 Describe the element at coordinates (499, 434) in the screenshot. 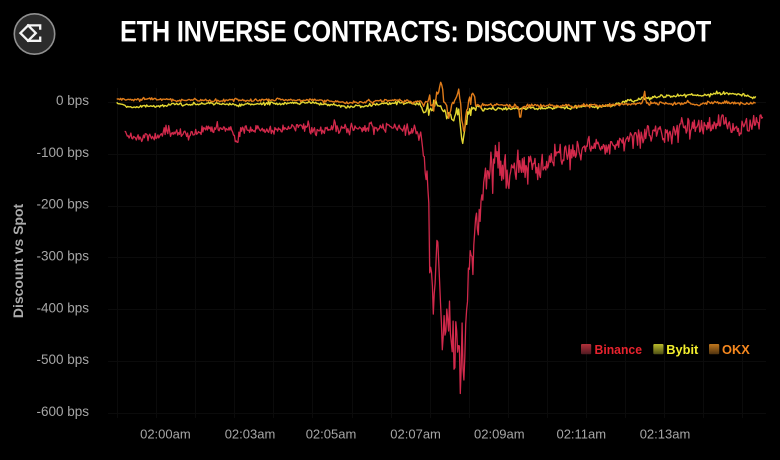

I see `svg-text: 02:09am` at that location.